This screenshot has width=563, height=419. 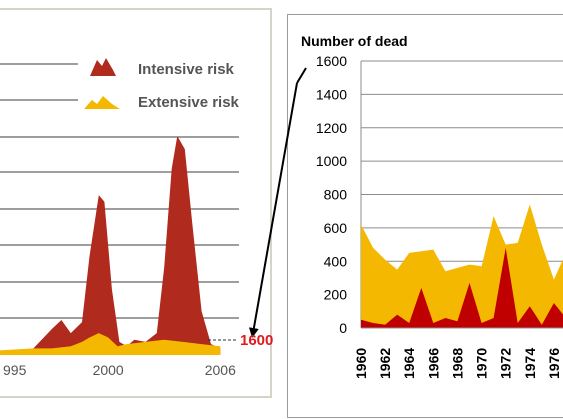 What do you see at coordinates (385, 363) in the screenshot?
I see `x-tick-label: 1962` at bounding box center [385, 363].